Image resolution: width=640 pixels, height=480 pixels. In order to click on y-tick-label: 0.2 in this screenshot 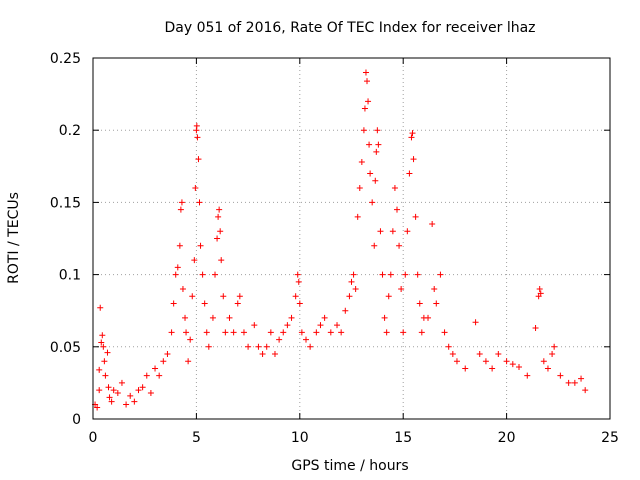, I will do `click(70, 131)`.